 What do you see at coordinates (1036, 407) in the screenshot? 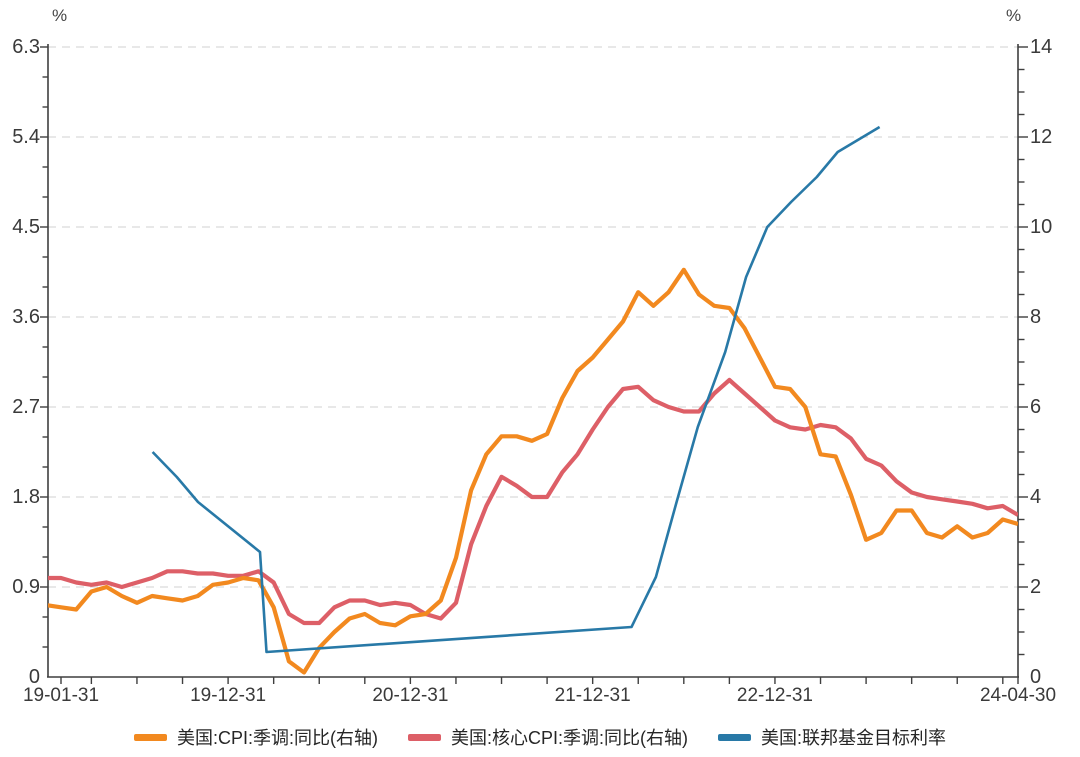
I see `y-right-tick-label: 6` at bounding box center [1036, 407].